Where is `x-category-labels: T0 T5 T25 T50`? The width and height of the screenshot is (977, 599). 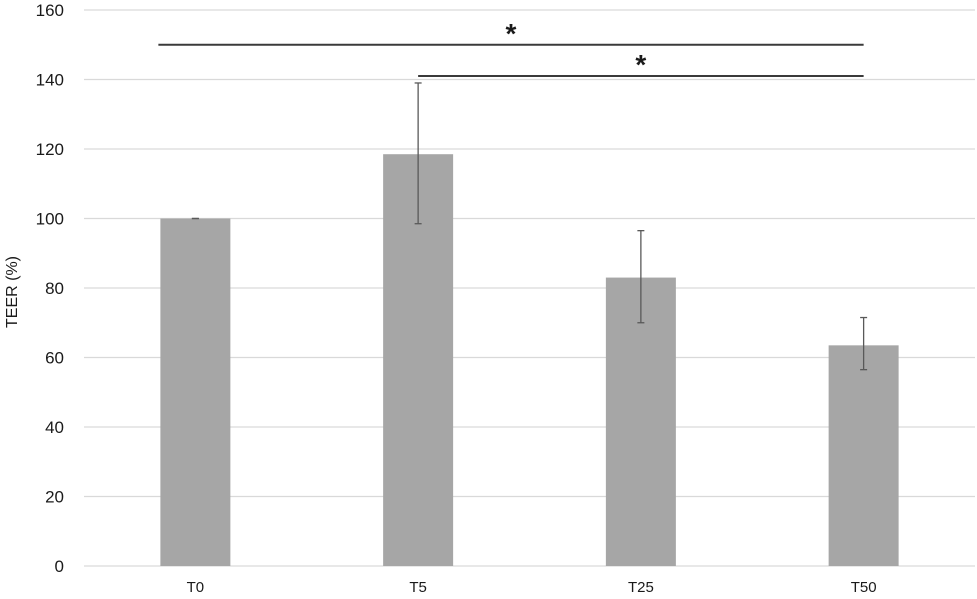 x-category-labels: T0 T5 T25 T50 is located at coordinates (532, 587).